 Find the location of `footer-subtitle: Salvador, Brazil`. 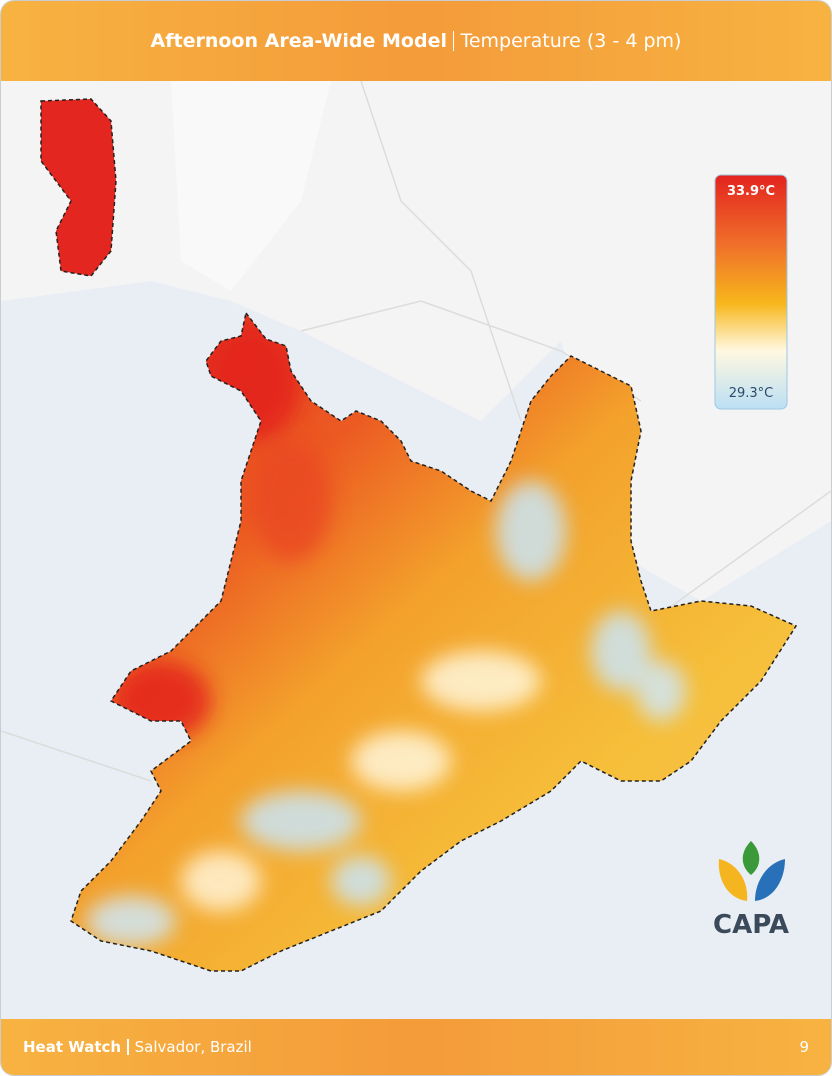

footer-subtitle: Salvador, Brazil is located at coordinates (193, 1047).